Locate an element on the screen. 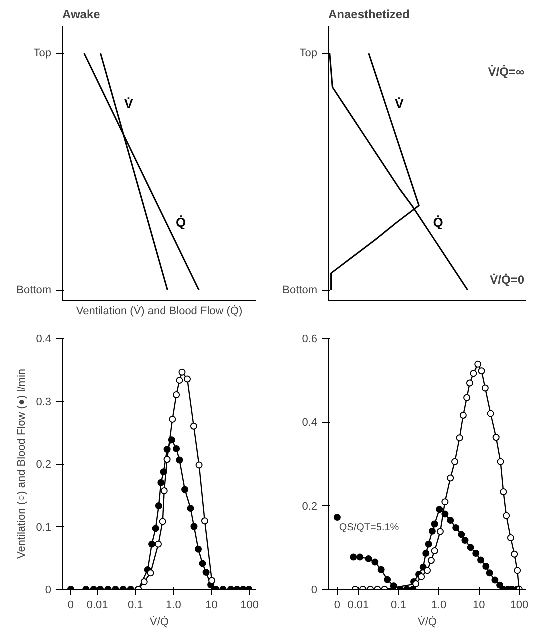 This screenshot has height=631, width=543. annotation: QS/QT=5.1% is located at coordinates (369, 528).